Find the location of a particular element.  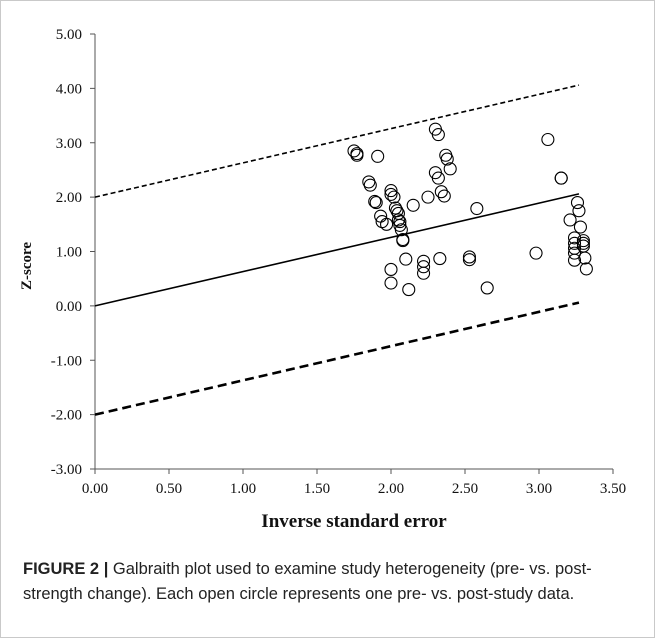

x-tick-label: 3.50 is located at coordinates (613, 489).